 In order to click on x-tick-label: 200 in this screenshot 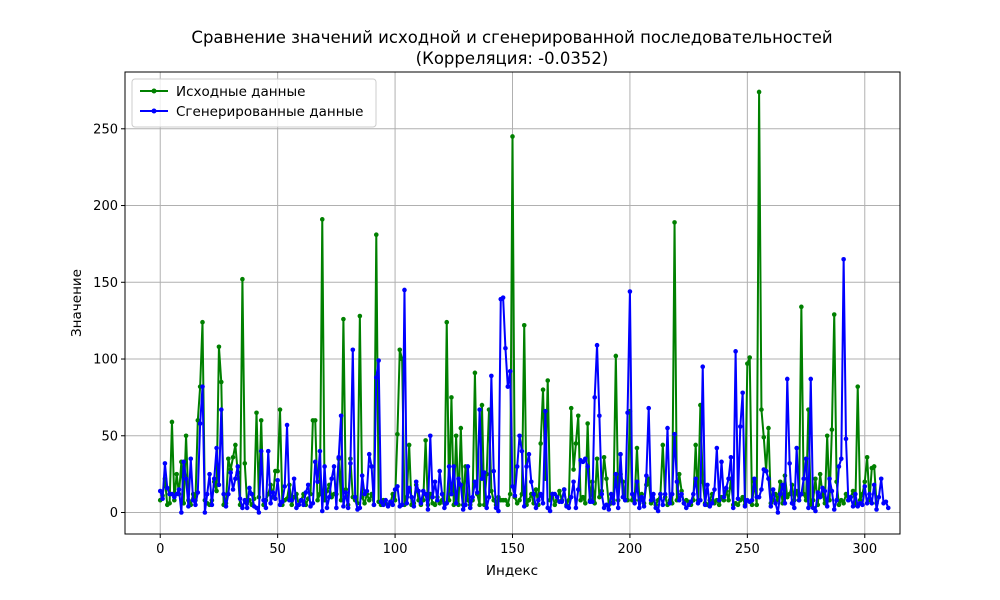, I will do `click(630, 549)`.